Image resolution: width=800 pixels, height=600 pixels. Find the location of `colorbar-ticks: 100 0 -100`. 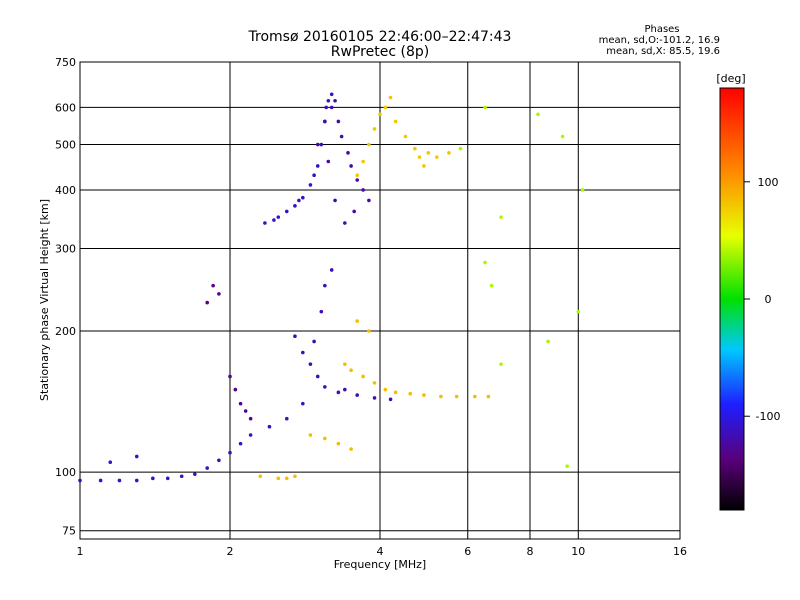

colorbar-ticks: 100 0 -100 is located at coordinates (762, 299).